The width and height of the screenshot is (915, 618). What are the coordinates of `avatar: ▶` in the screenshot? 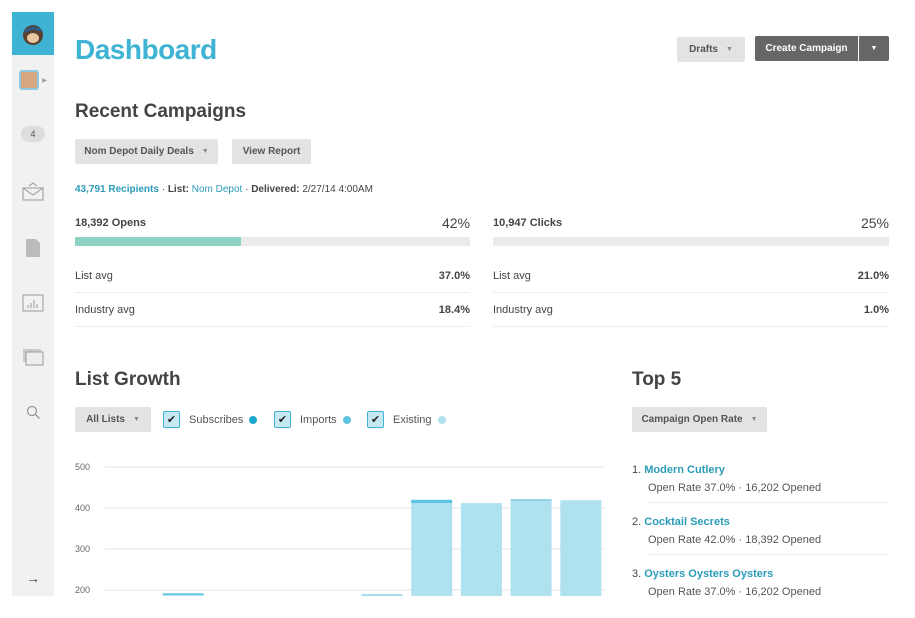 It's located at (33, 80).